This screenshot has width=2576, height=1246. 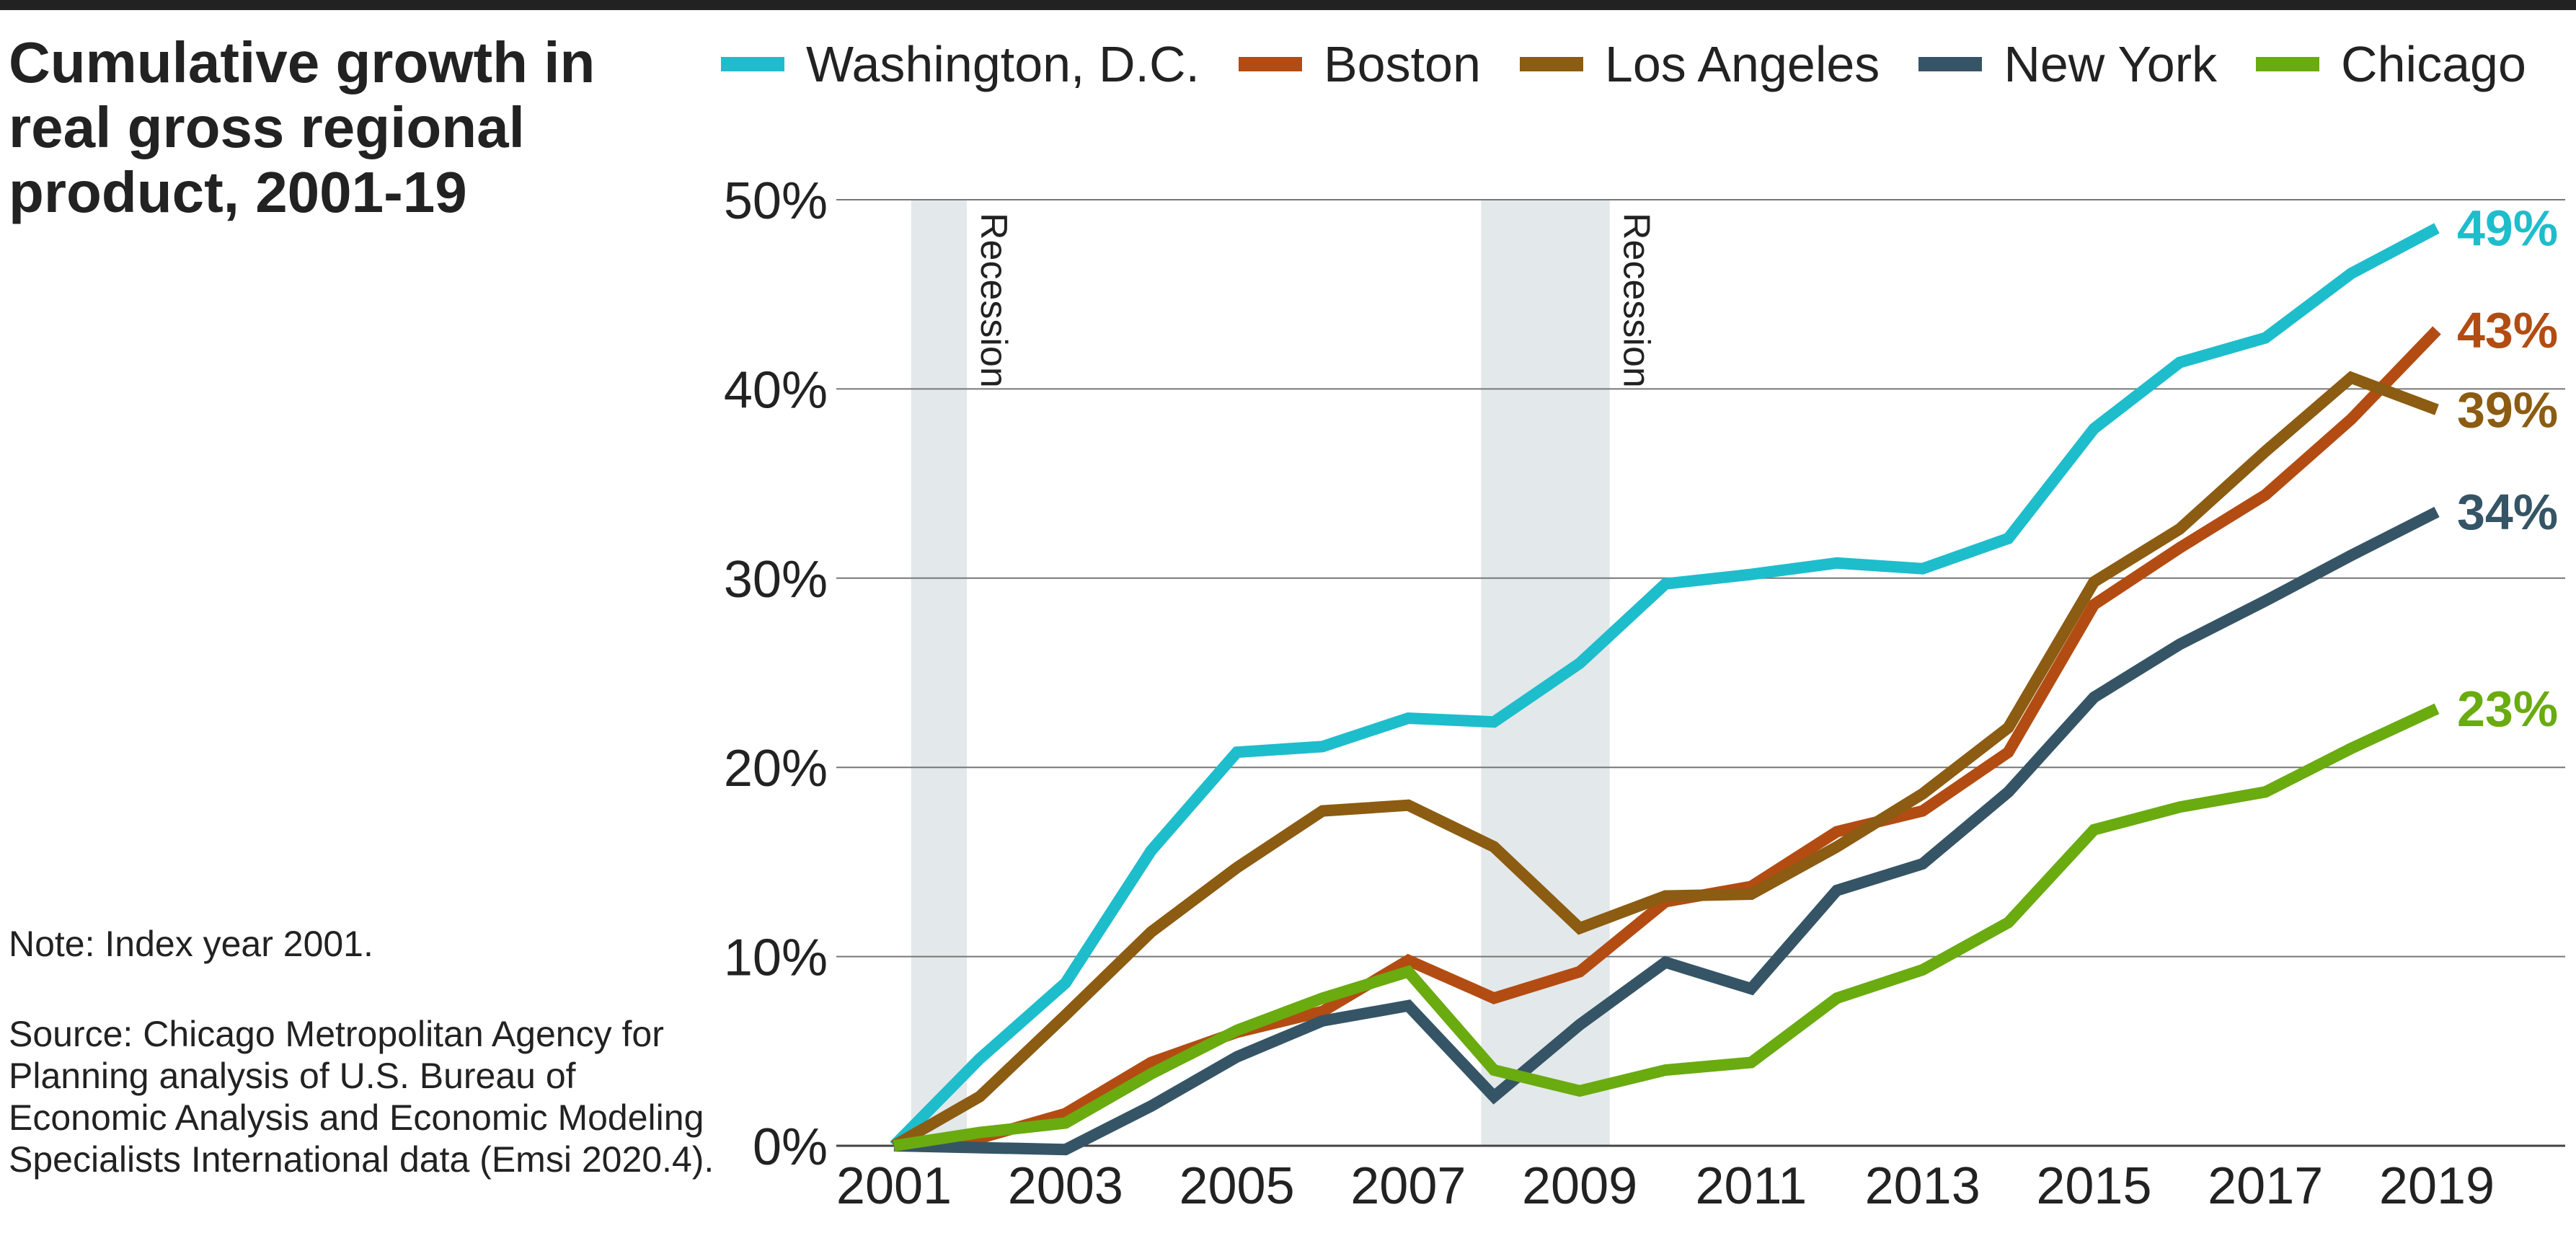 I want to click on legend-swatch-los-angeles, so click(x=1551, y=64).